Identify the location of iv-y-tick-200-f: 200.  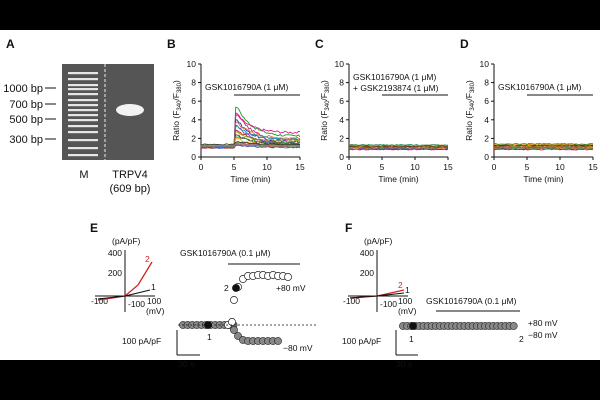
(367, 273).